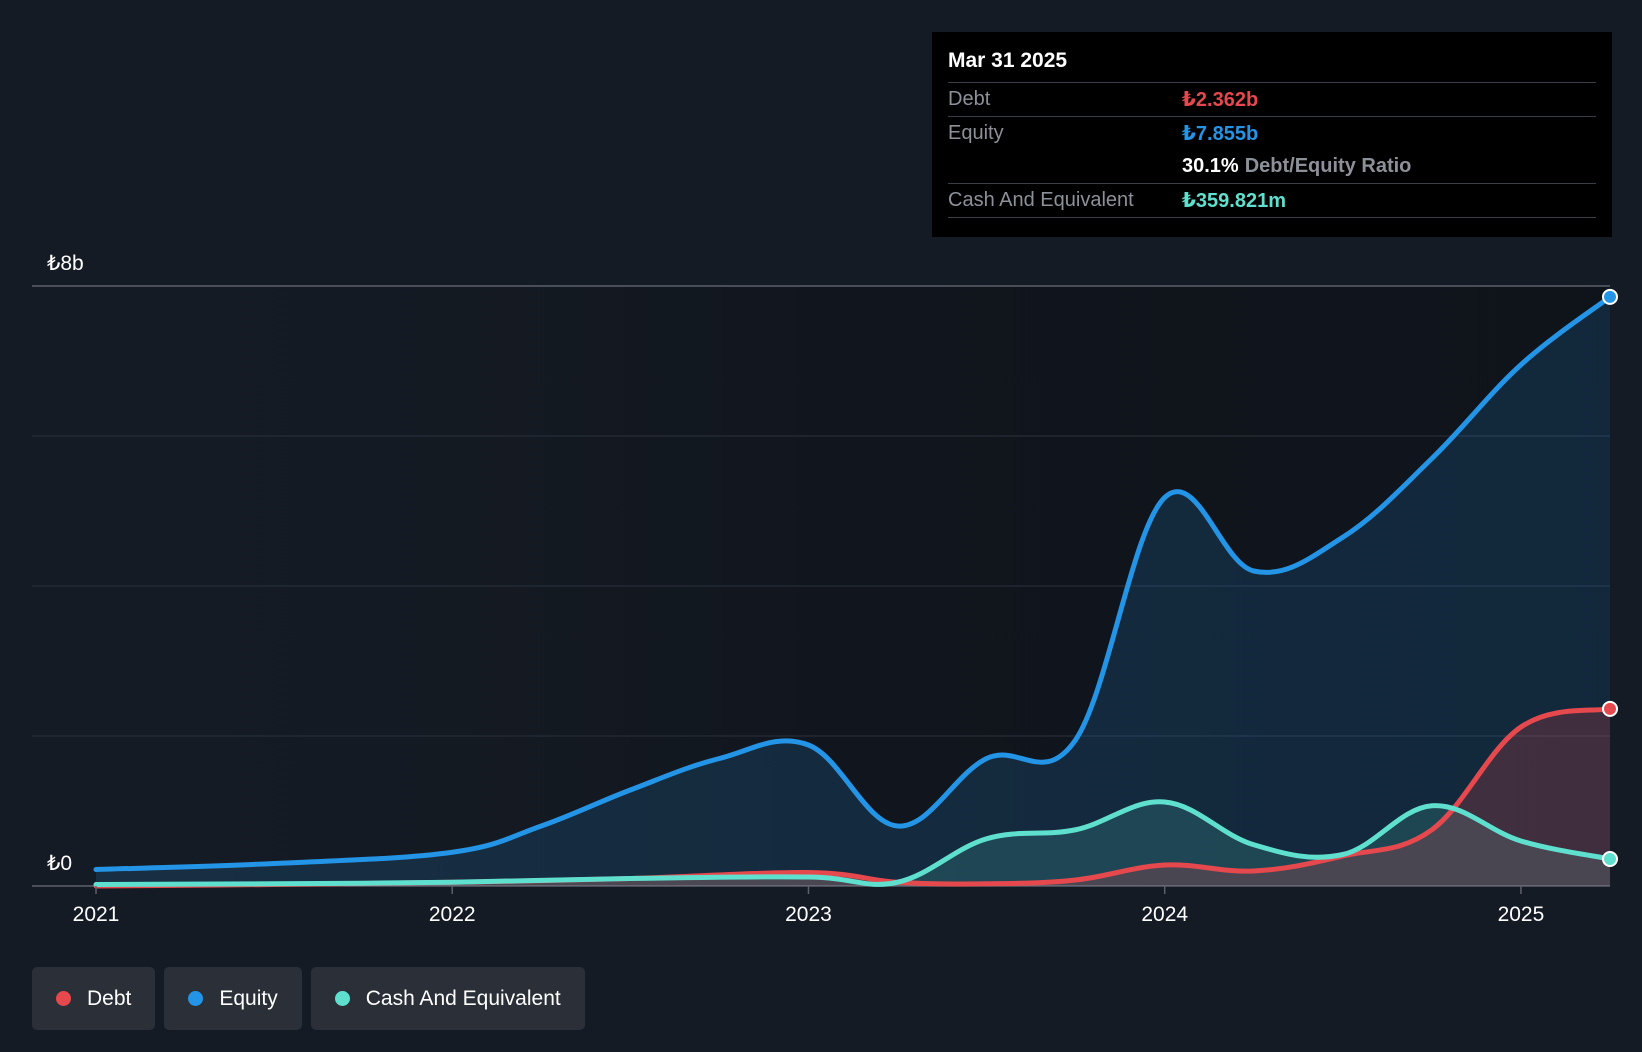  What do you see at coordinates (1008, 60) in the screenshot?
I see `tooltip-date: Mar 31 2025` at bounding box center [1008, 60].